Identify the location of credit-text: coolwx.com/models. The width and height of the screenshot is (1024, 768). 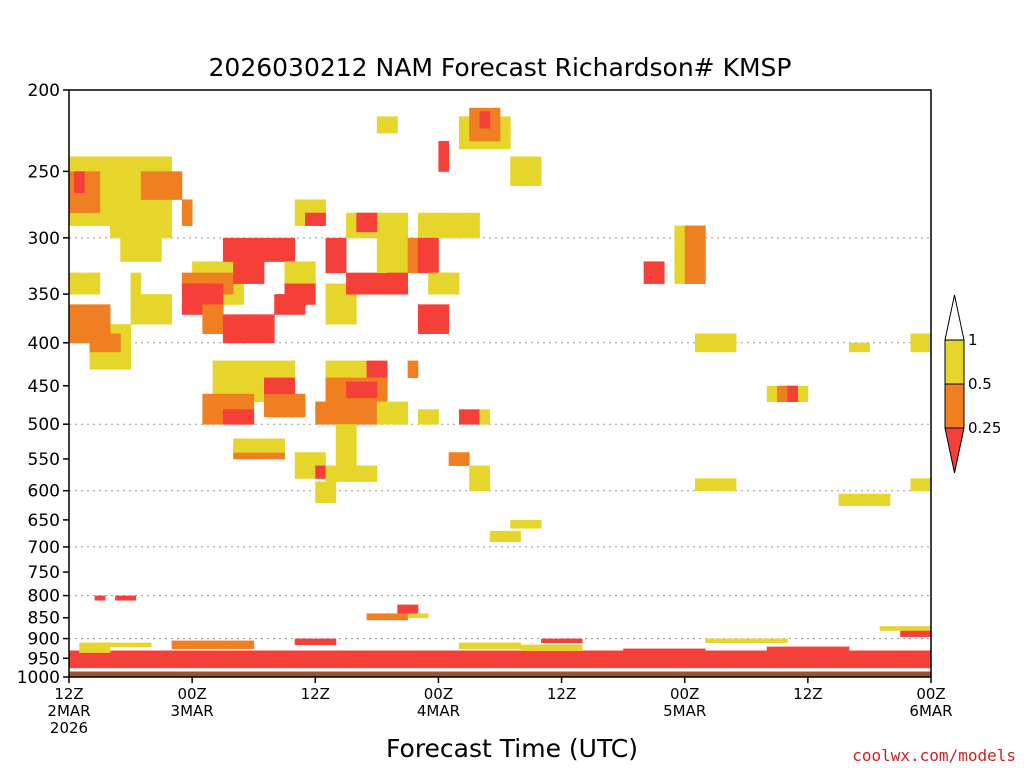
(934, 755).